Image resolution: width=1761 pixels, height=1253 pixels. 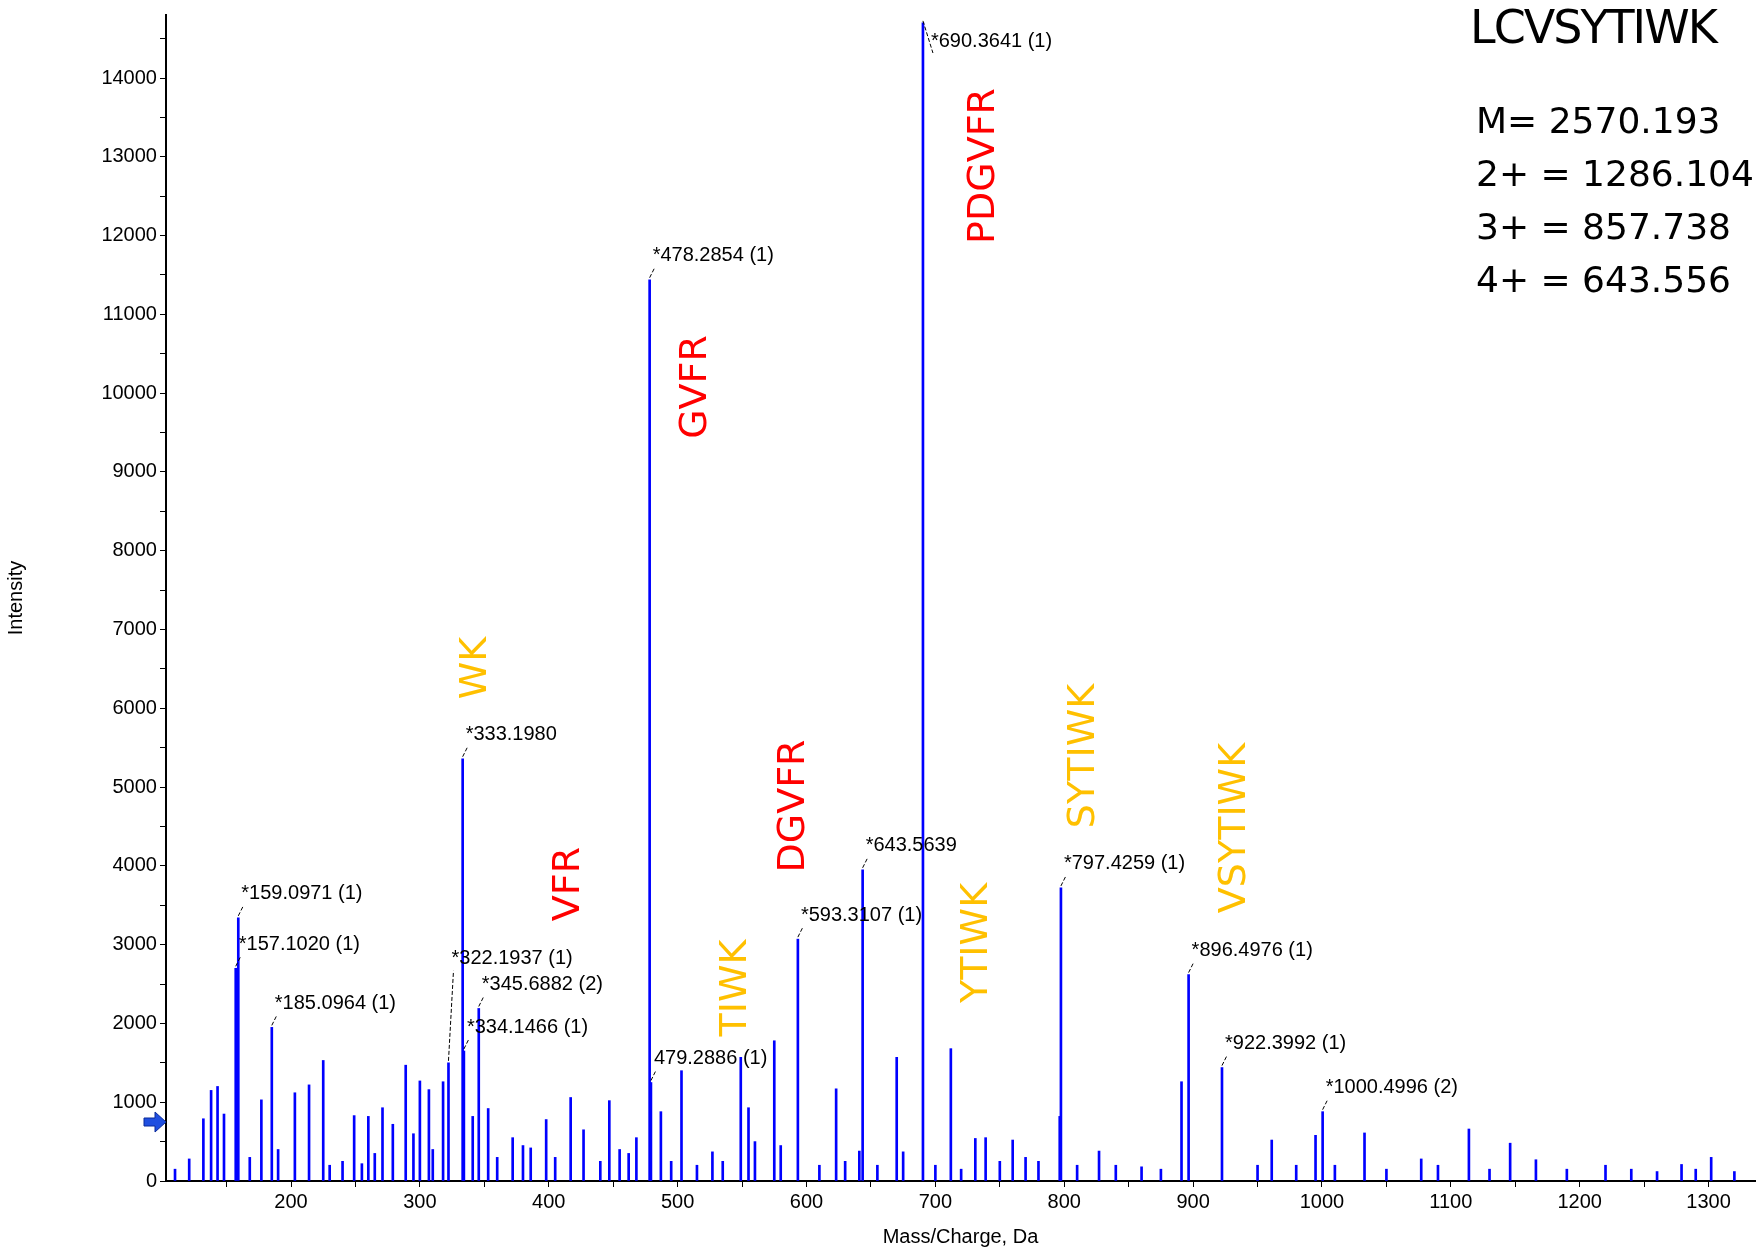 I want to click on annotation: PDGVFR, so click(x=980, y=166).